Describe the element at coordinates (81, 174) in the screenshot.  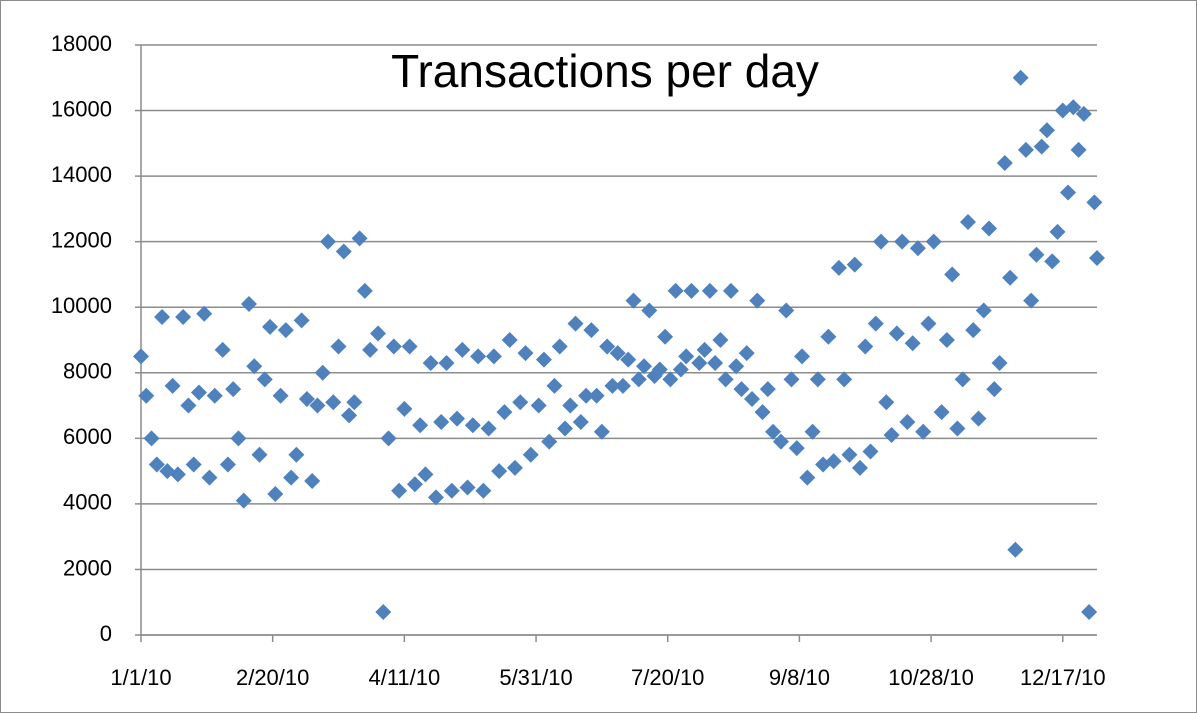
I see `y-tick-label: 14000` at that location.